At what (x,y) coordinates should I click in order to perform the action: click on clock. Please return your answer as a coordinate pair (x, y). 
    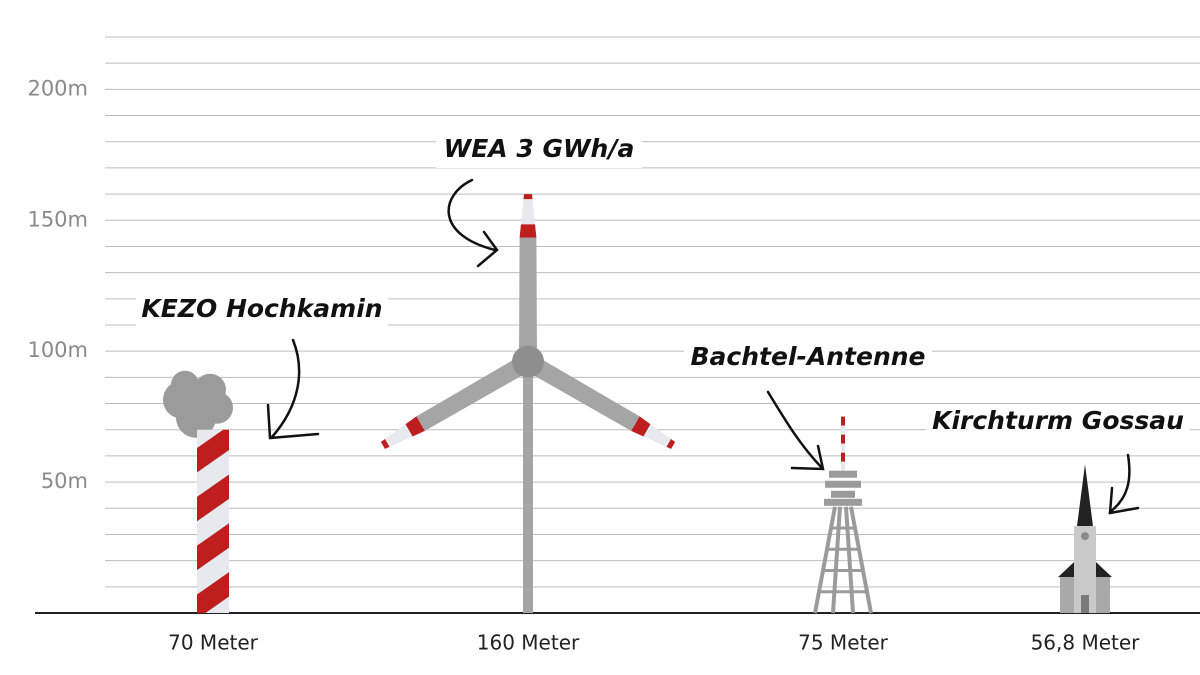
    Looking at the image, I should click on (1085, 536).